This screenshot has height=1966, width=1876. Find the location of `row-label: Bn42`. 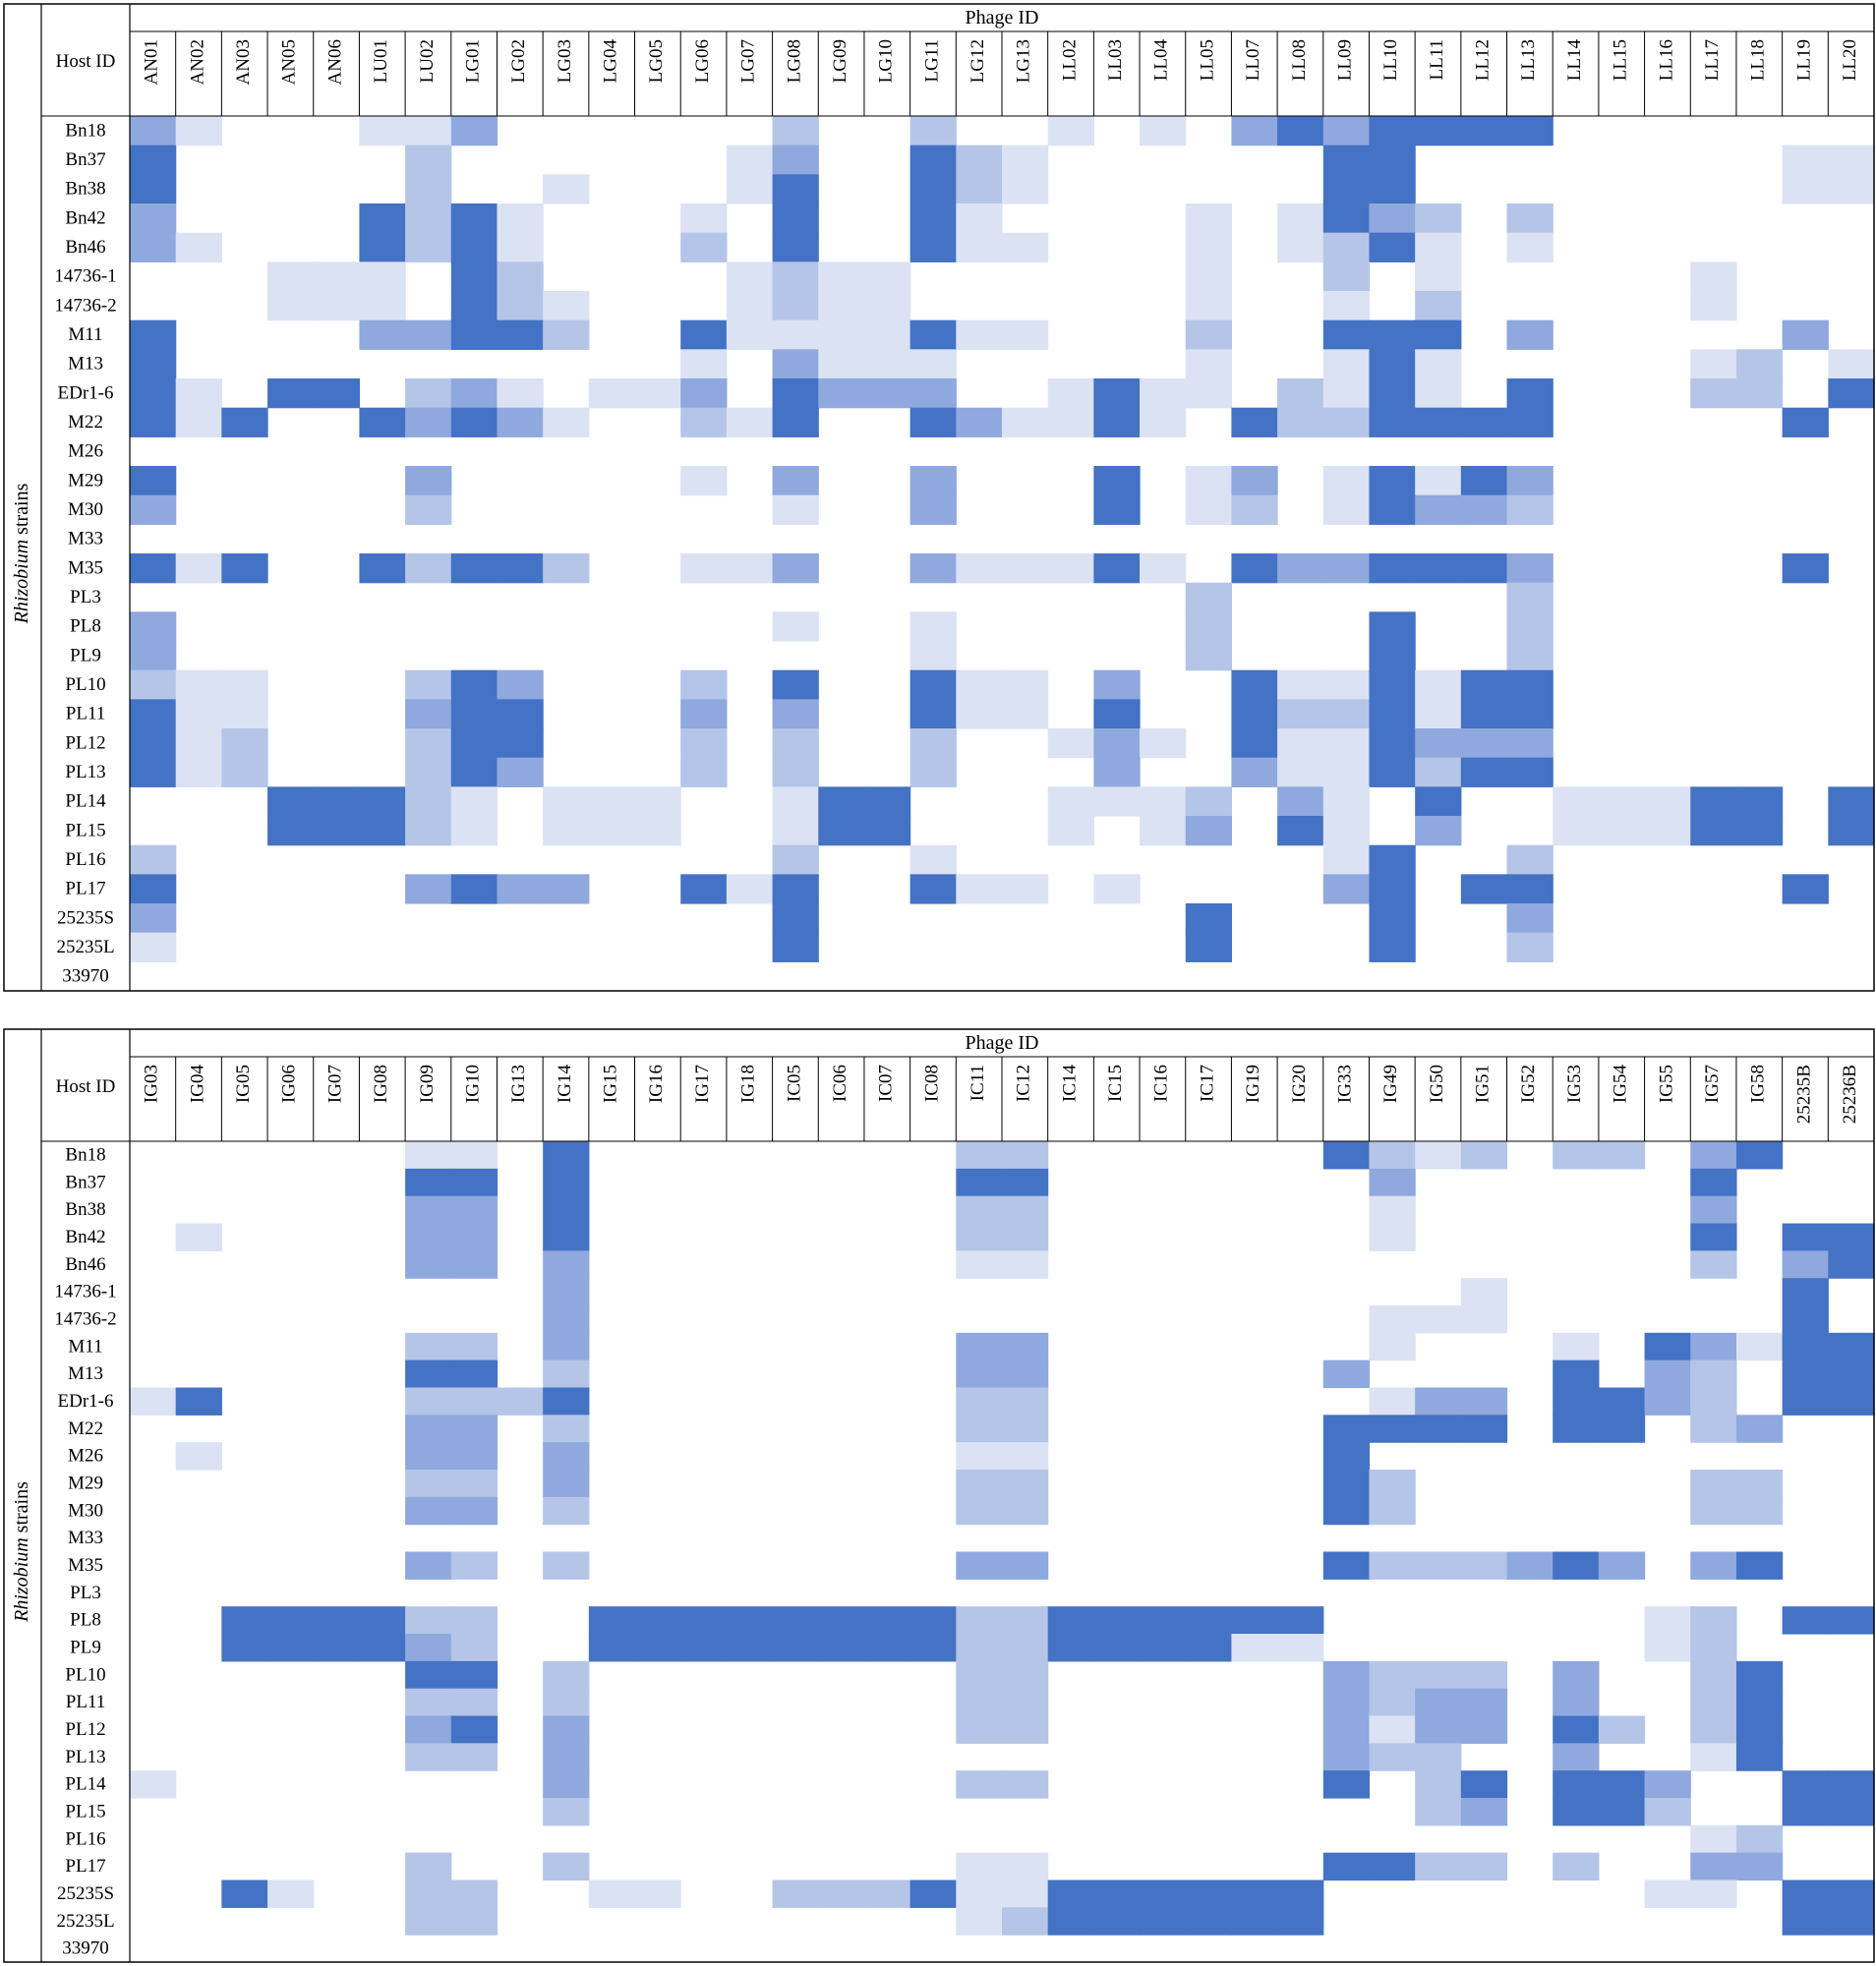

row-label: Bn42 is located at coordinates (85, 1237).